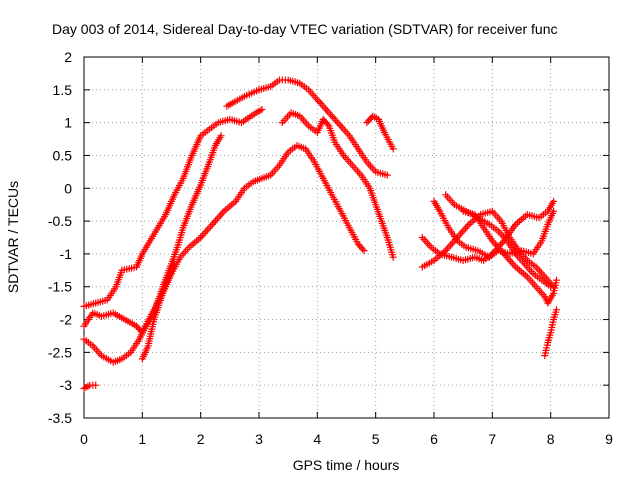 The height and width of the screenshot is (480, 640). Describe the element at coordinates (609, 439) in the screenshot. I see `x-tick-label: 9` at that location.